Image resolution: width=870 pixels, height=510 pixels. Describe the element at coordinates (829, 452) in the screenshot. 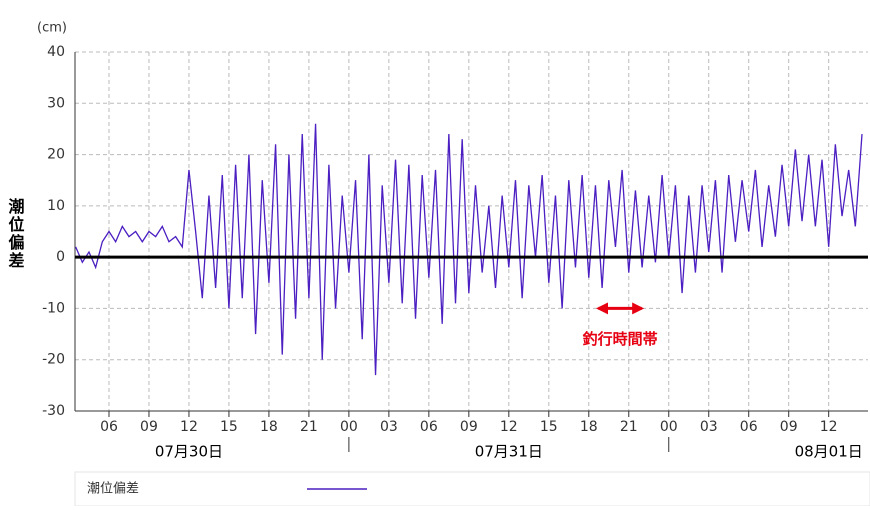

I see `date-label: 08月01日` at that location.